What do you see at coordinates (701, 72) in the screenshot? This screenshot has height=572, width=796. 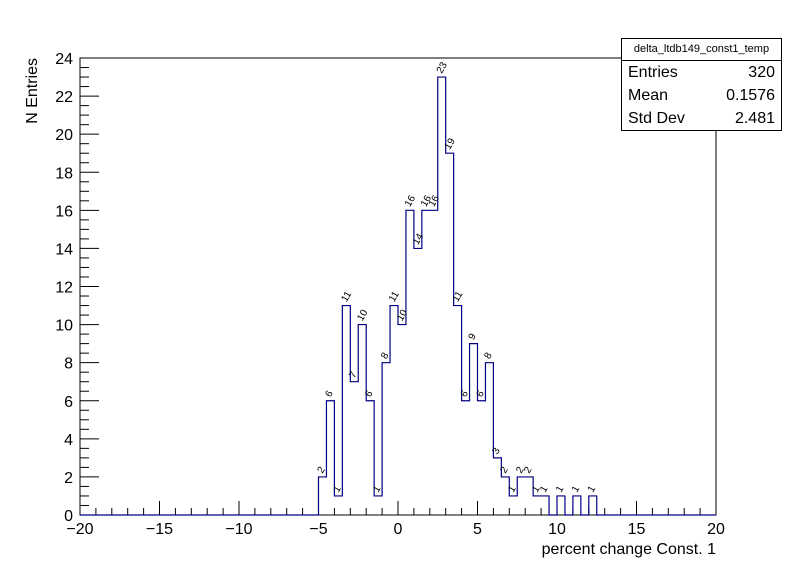 I see `stats-row-entries: Entries 320` at bounding box center [701, 72].